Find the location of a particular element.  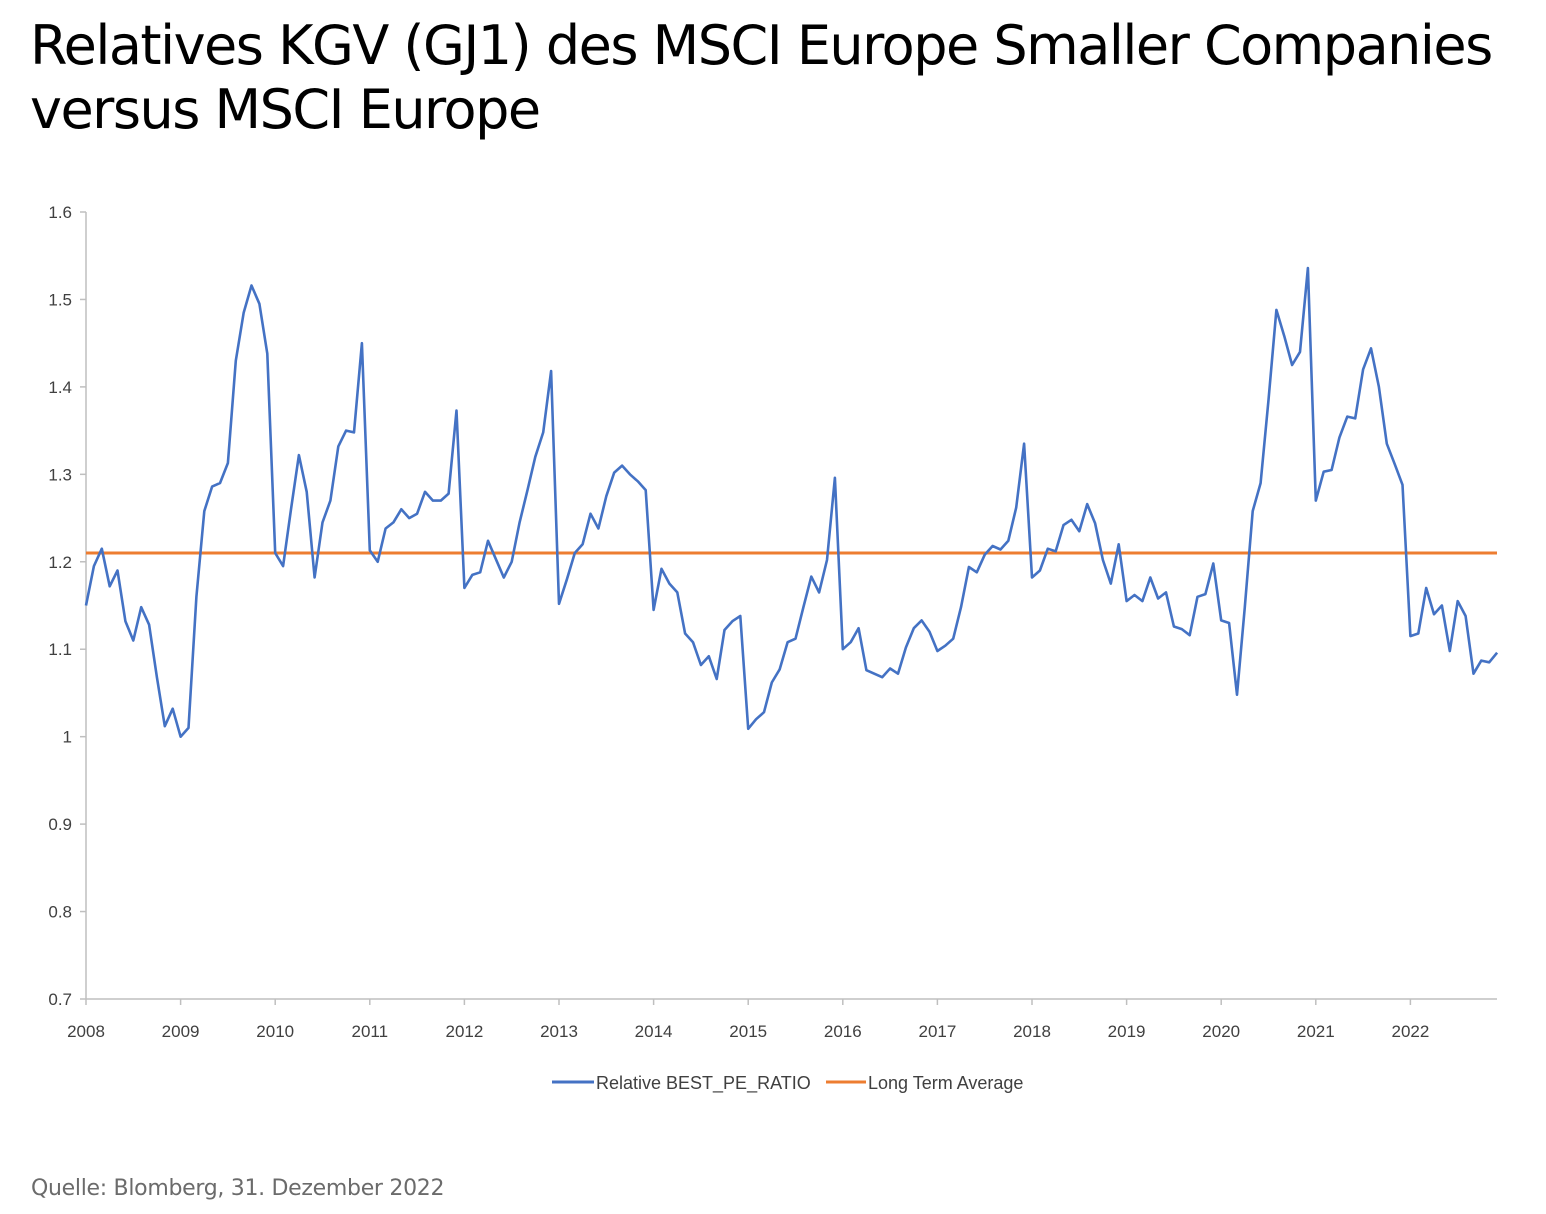

x-tick-label: 2012 is located at coordinates (464, 1031).